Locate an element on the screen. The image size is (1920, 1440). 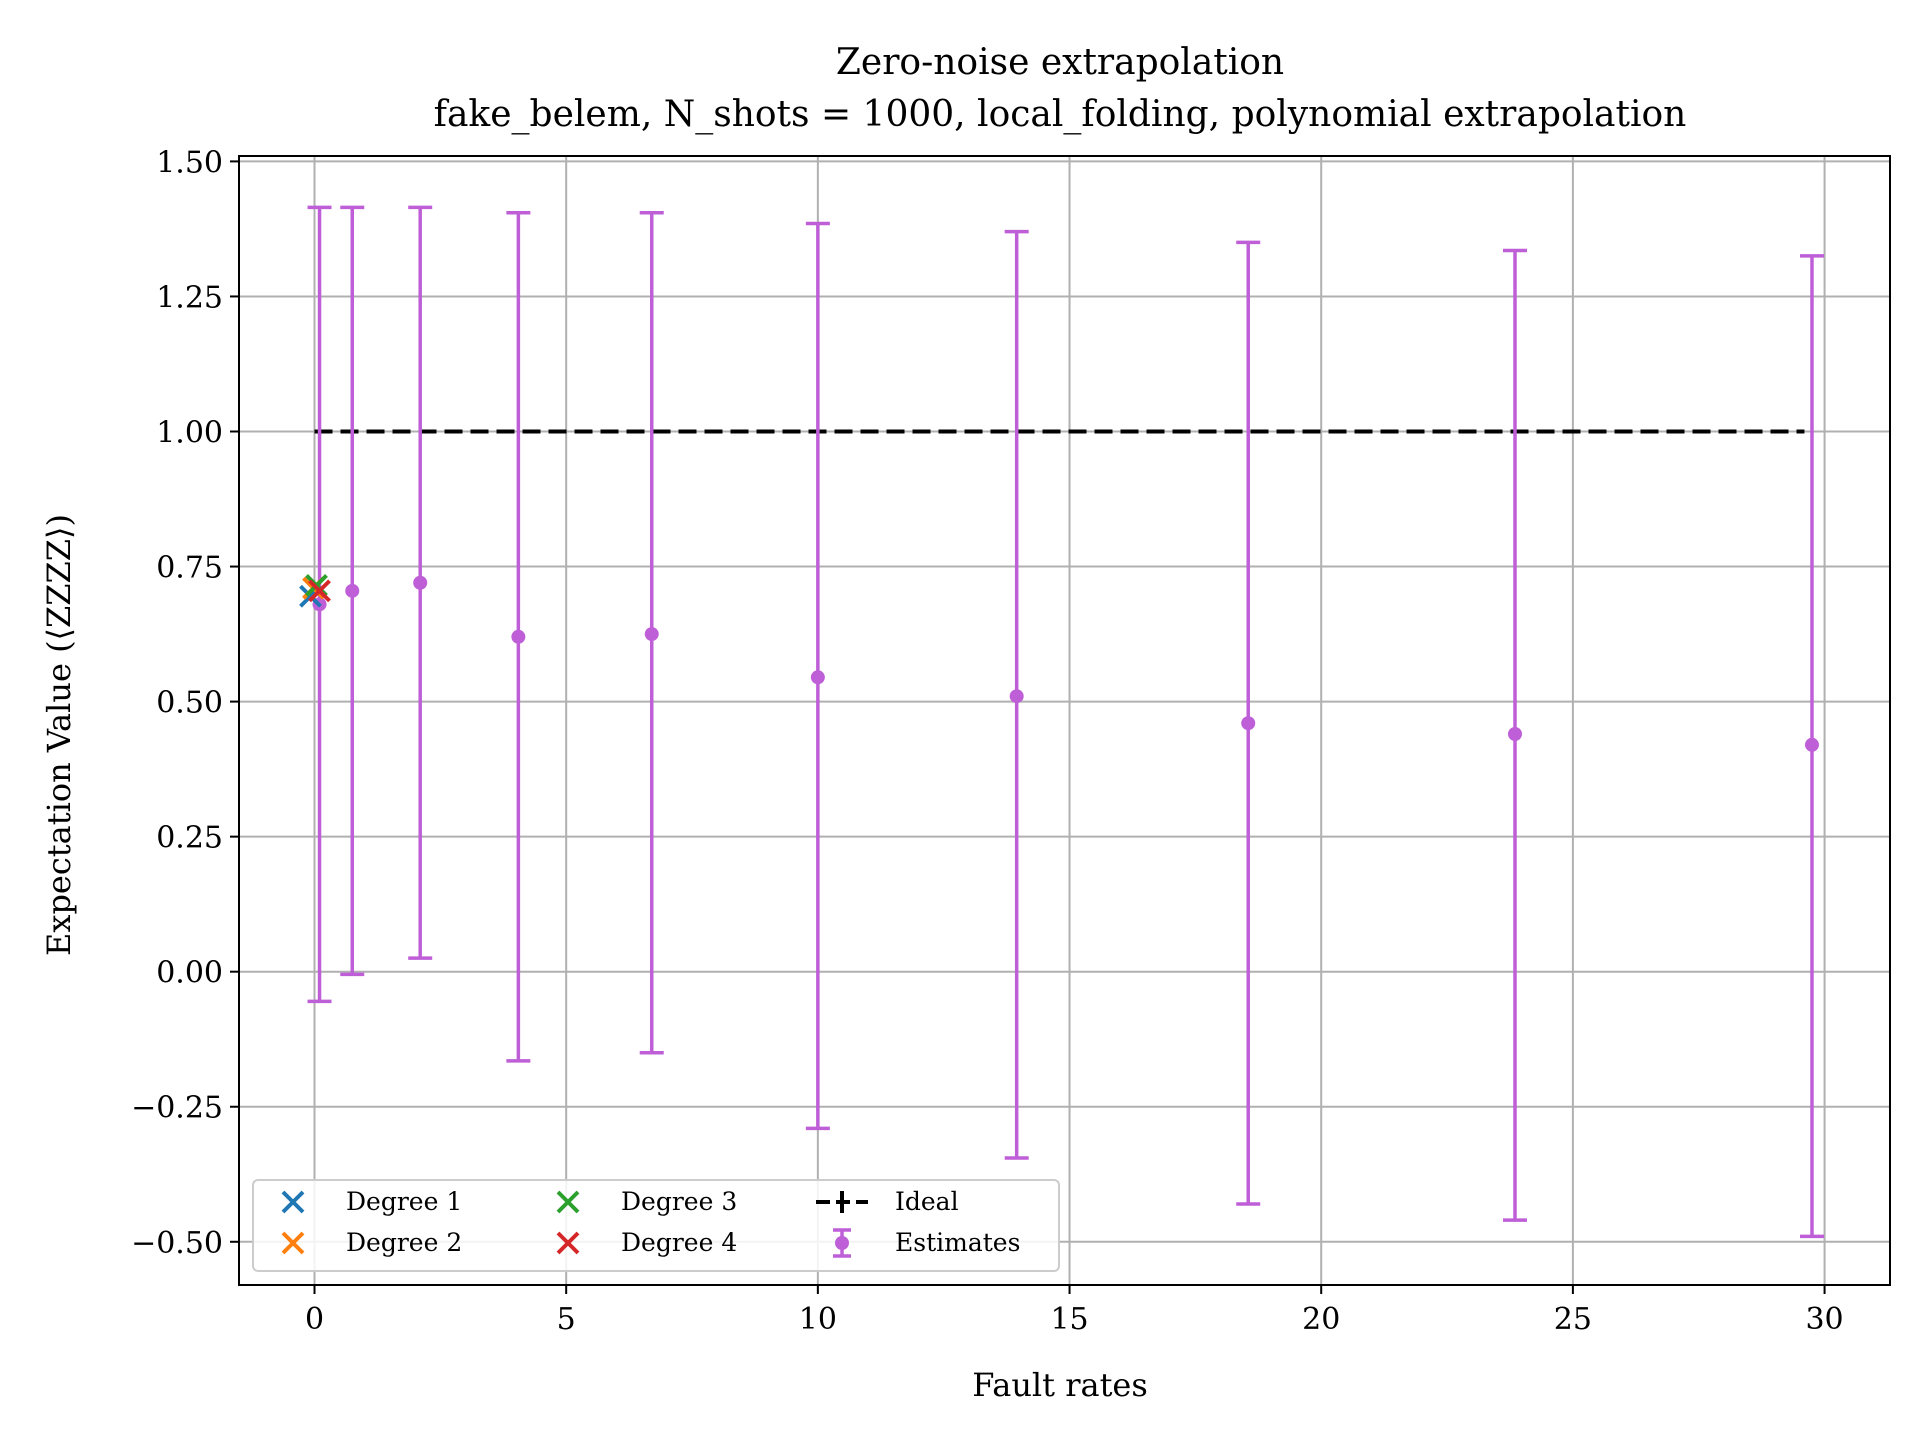
x-tick-label: 20 is located at coordinates (1321, 1319).